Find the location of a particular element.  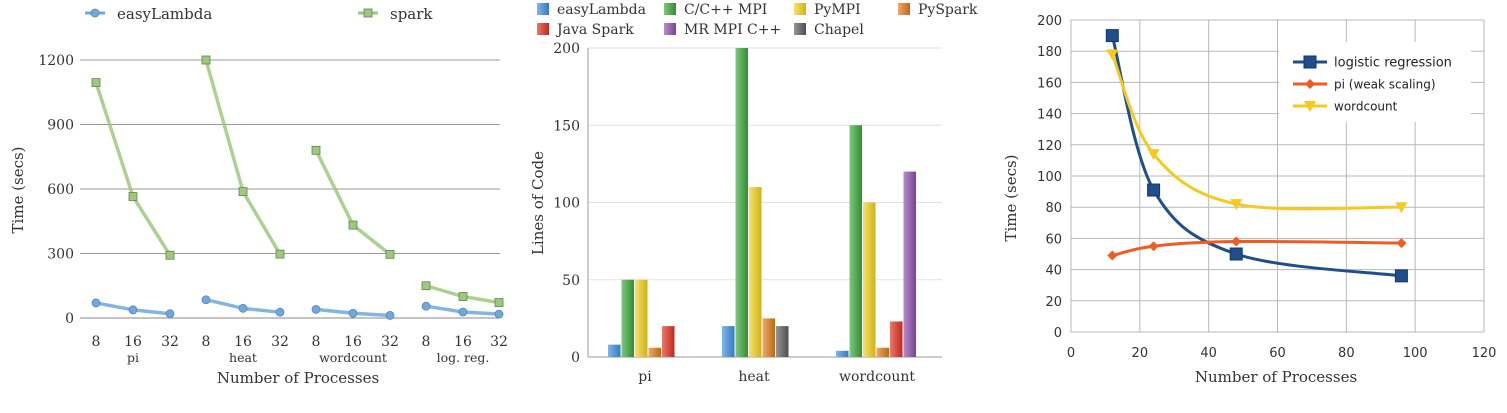

chart2-category-label: wordcount is located at coordinates (877, 377).